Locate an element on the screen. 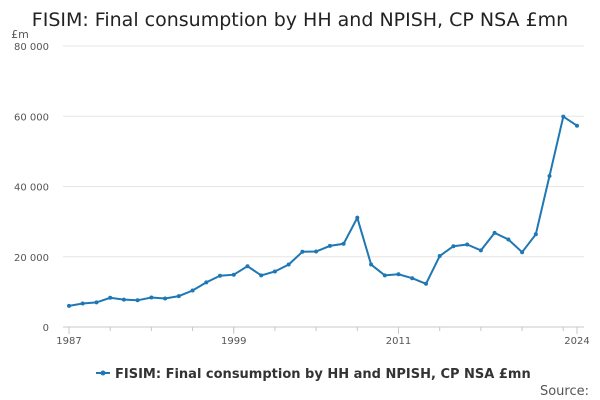 This screenshot has height=400, width=600. y-tick-label: 20 000 is located at coordinates (31, 258).